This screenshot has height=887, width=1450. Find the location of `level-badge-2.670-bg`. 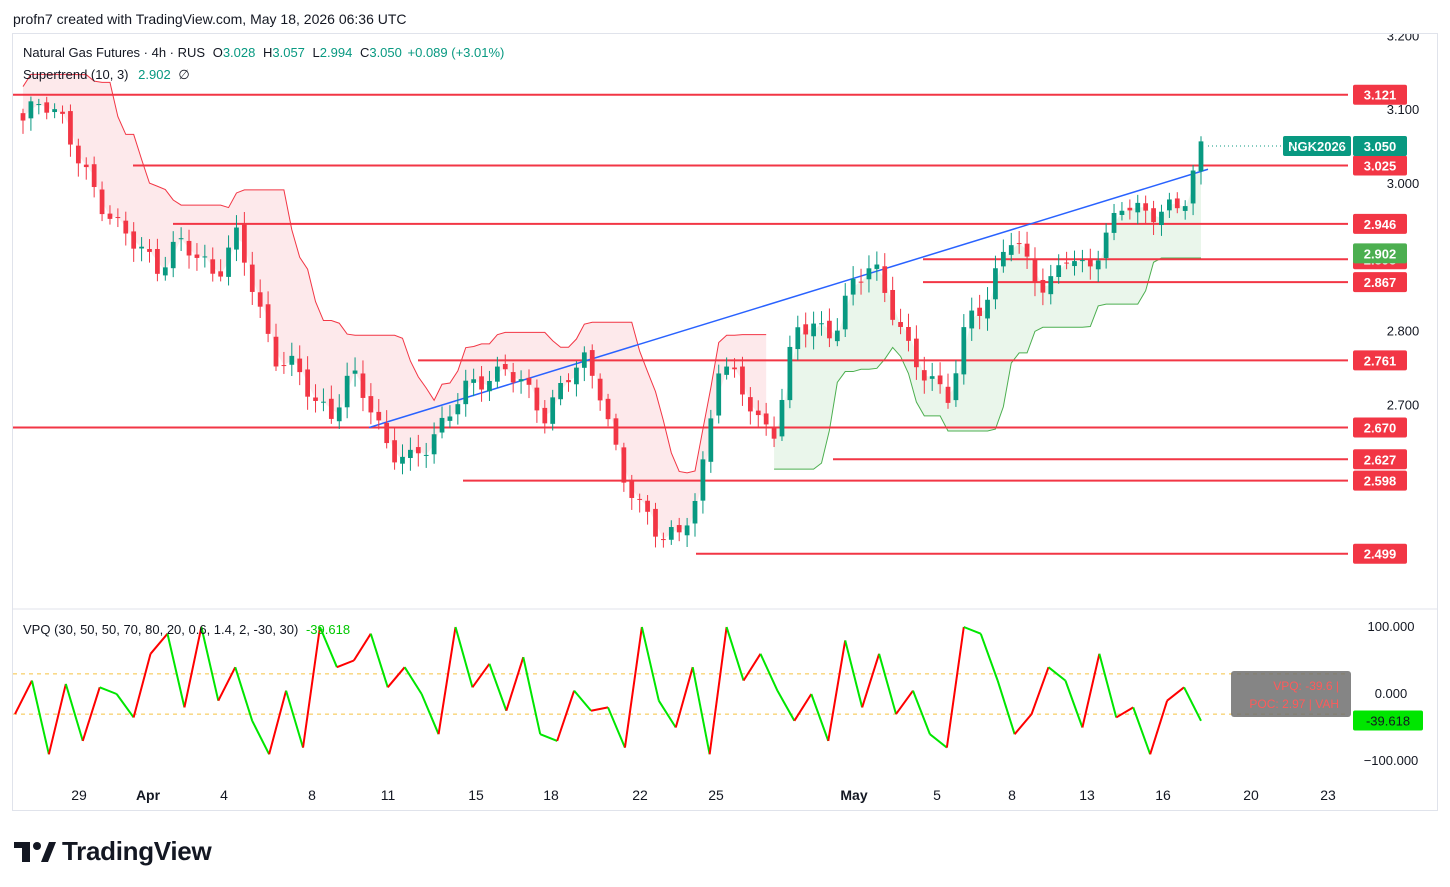

level-badge-2.670-bg is located at coordinates (1380, 427).